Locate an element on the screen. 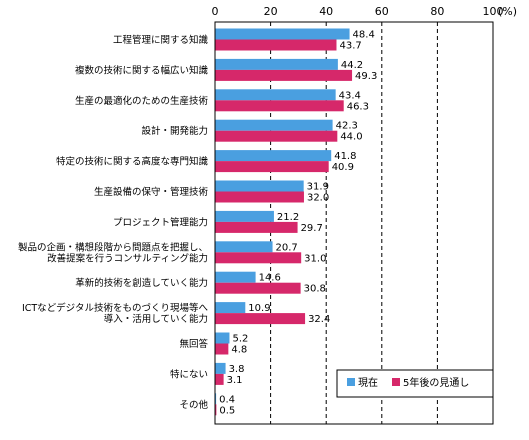 This screenshot has height=440, width=529. legend-label-5yr-outlook: 5年後の見通し is located at coordinates (436, 382).